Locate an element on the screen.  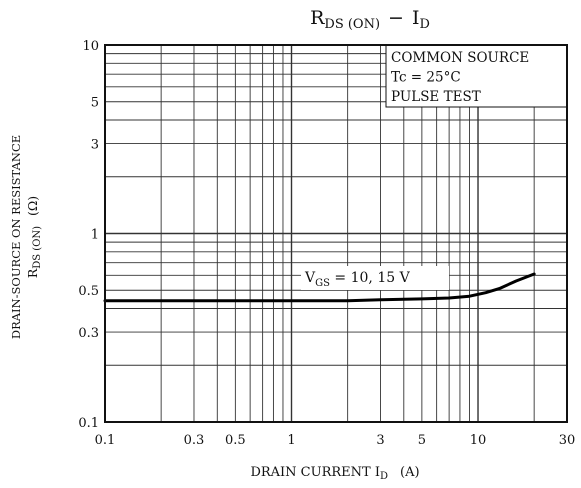
y-tick-label: 0.5 is located at coordinates (88, 291).